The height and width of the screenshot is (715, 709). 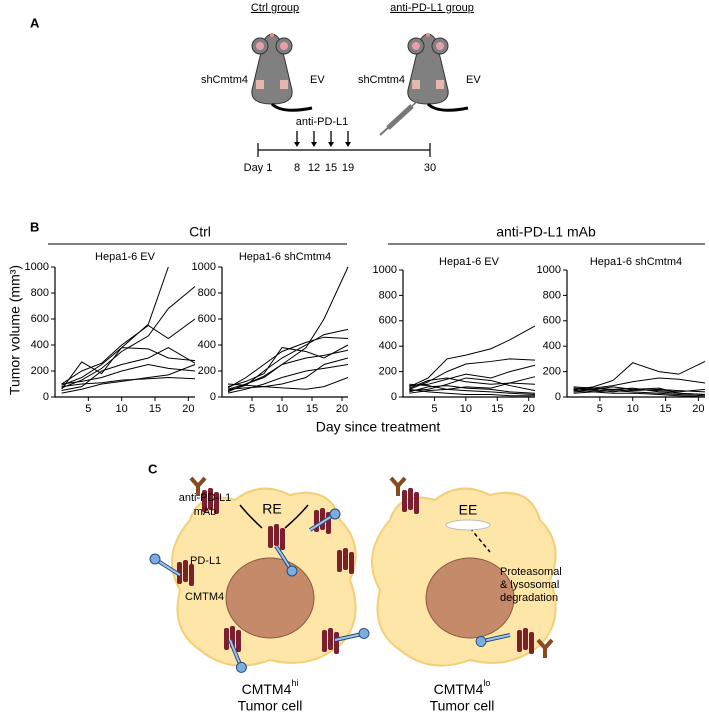 I want to click on group-title: anti-PD-L1 mAb, so click(x=546, y=232).